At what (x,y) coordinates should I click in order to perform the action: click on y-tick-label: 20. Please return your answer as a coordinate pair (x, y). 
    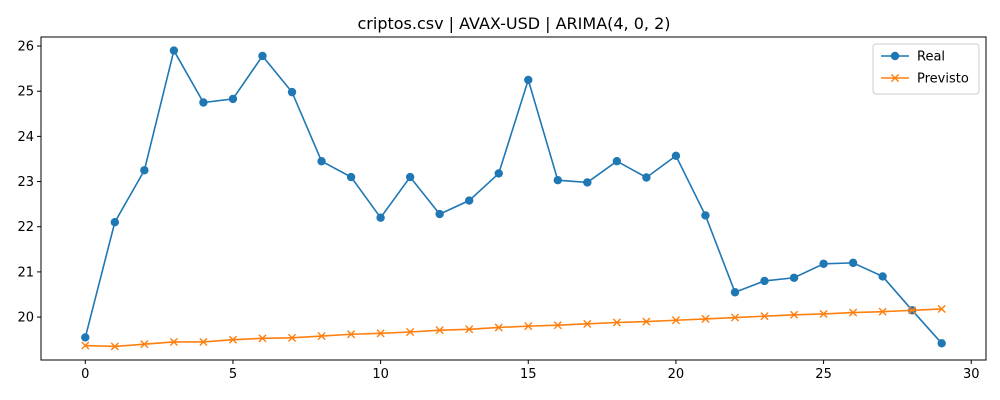
    Looking at the image, I should click on (25, 318).